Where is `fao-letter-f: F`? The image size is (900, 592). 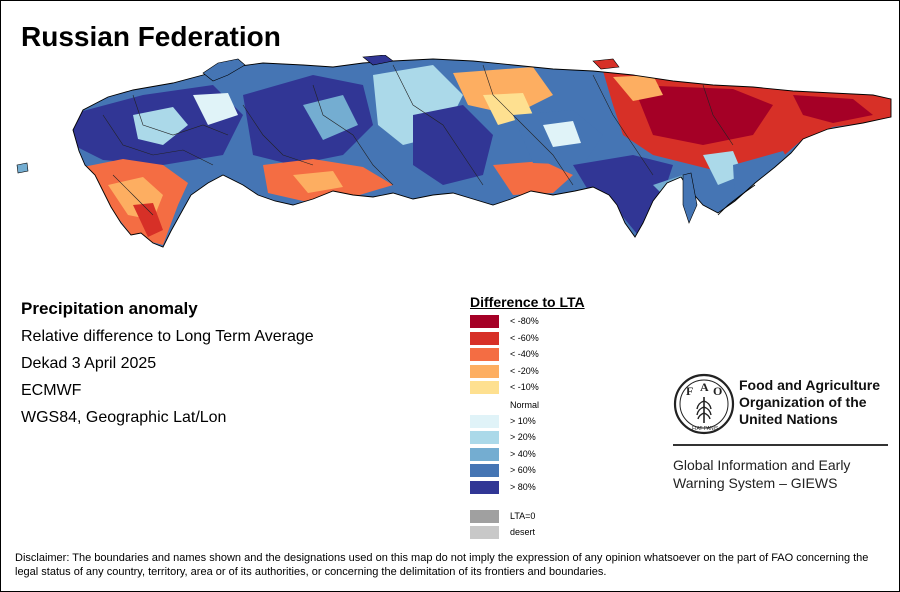 fao-letter-f: F is located at coordinates (689, 391).